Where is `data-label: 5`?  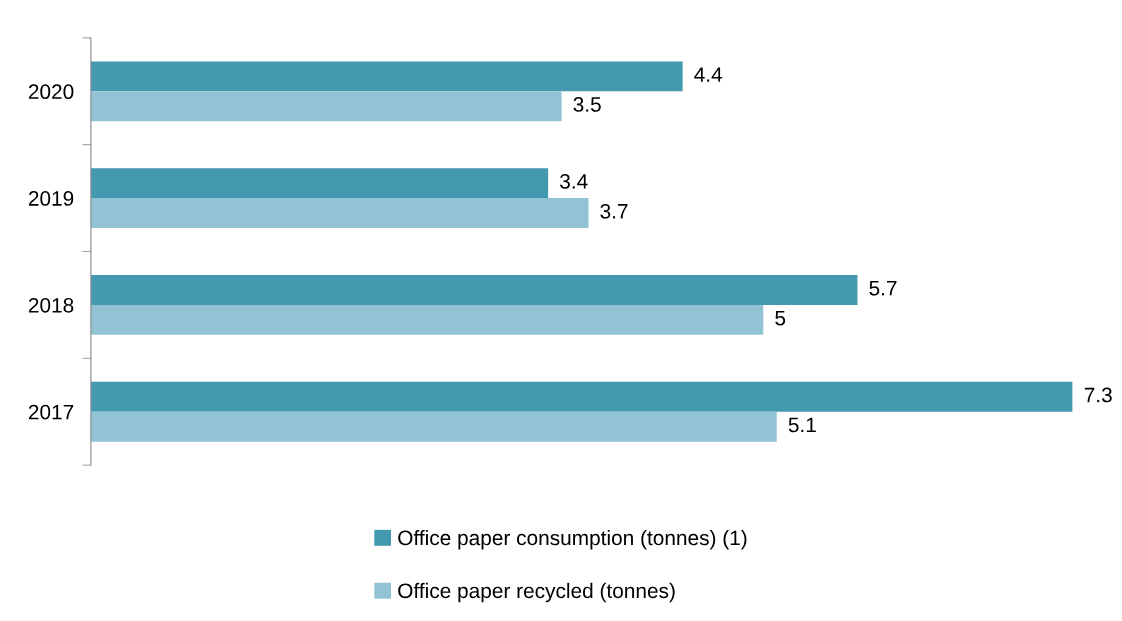
data-label: 5 is located at coordinates (780, 318).